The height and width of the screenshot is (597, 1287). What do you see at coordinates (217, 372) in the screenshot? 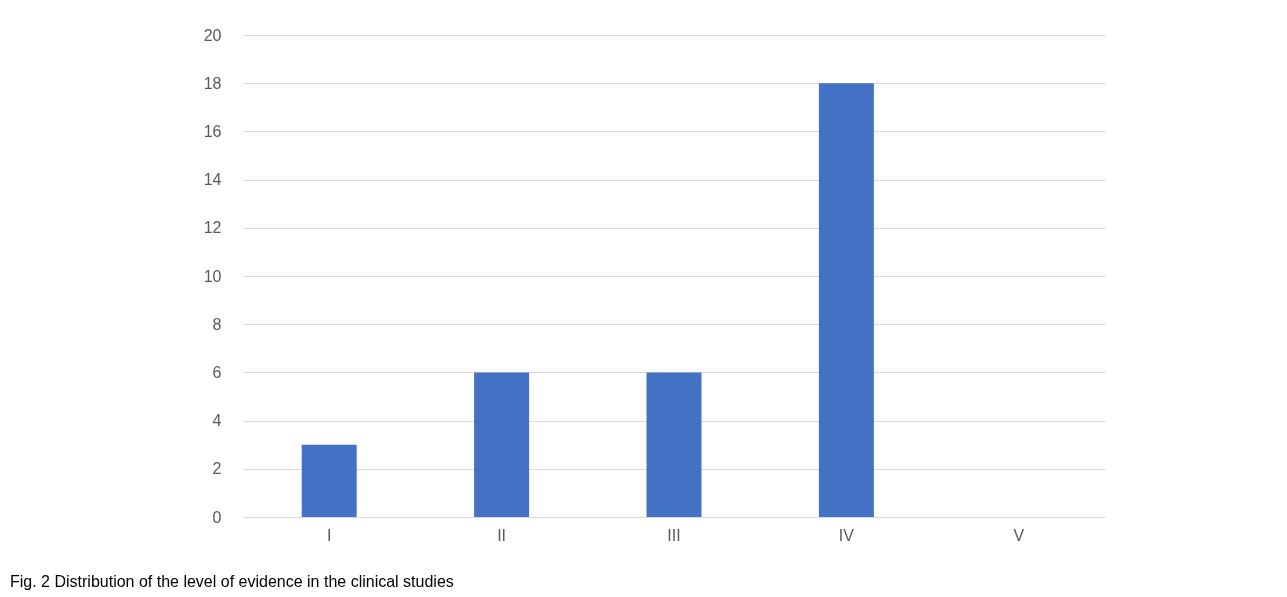
I see `y-tick-label: 6` at bounding box center [217, 372].